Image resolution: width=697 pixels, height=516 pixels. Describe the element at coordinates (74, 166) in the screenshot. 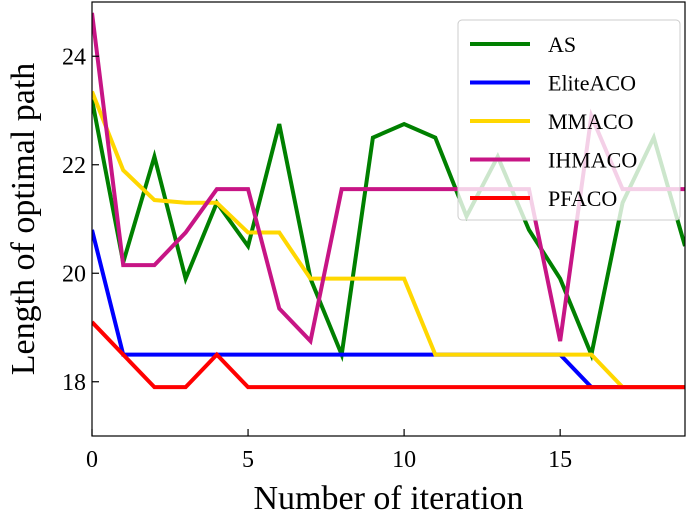

I see `y-tick-label-22: 22` at that location.